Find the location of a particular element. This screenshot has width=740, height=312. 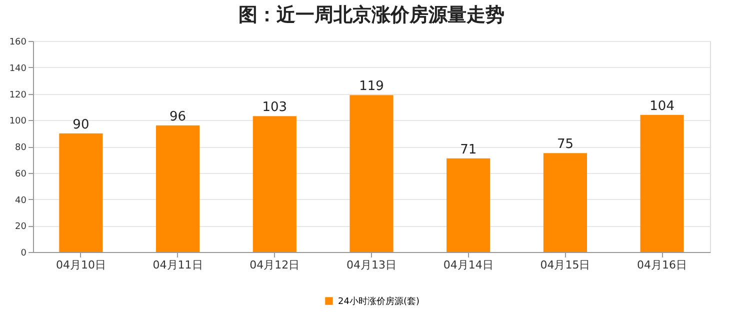

data-label: 103 is located at coordinates (275, 108).